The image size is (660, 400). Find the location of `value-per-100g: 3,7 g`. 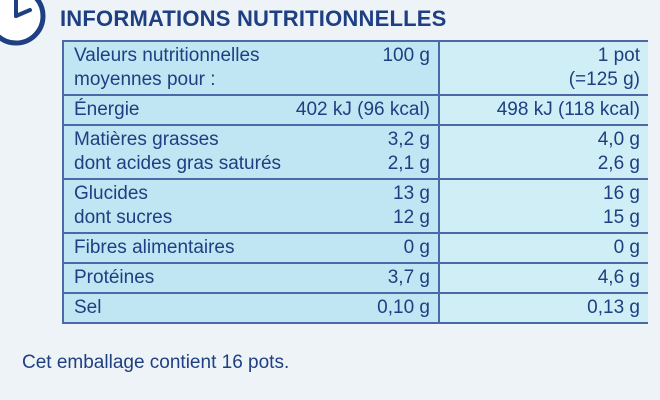

value-per-100g: 3,7 g is located at coordinates (408, 277).